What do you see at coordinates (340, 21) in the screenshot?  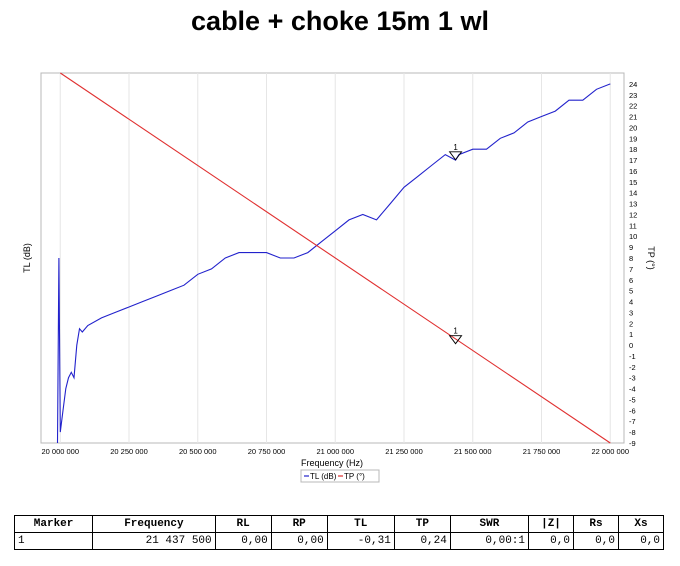 I see `chart-title: cable + choke 15m 1 wl` at bounding box center [340, 21].